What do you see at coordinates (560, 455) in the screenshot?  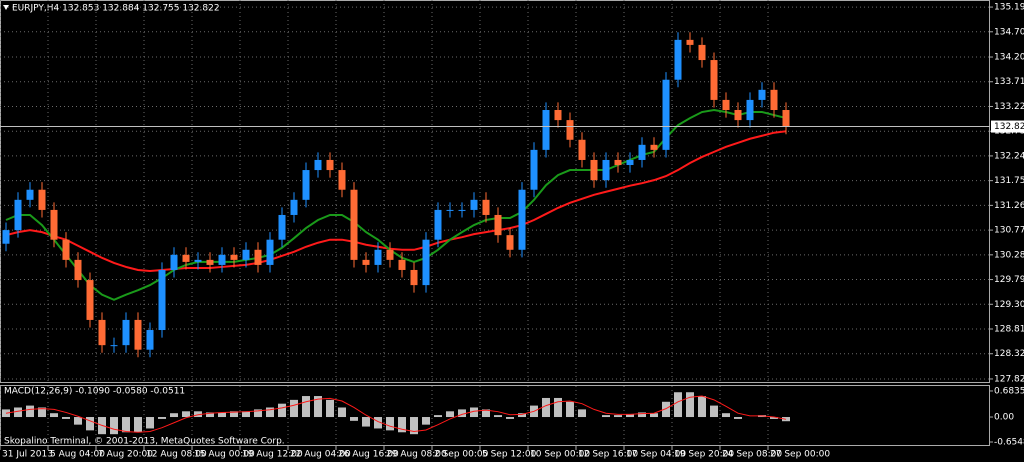 I see `x-tick-label: 10 Sep 00:00` at bounding box center [560, 455].